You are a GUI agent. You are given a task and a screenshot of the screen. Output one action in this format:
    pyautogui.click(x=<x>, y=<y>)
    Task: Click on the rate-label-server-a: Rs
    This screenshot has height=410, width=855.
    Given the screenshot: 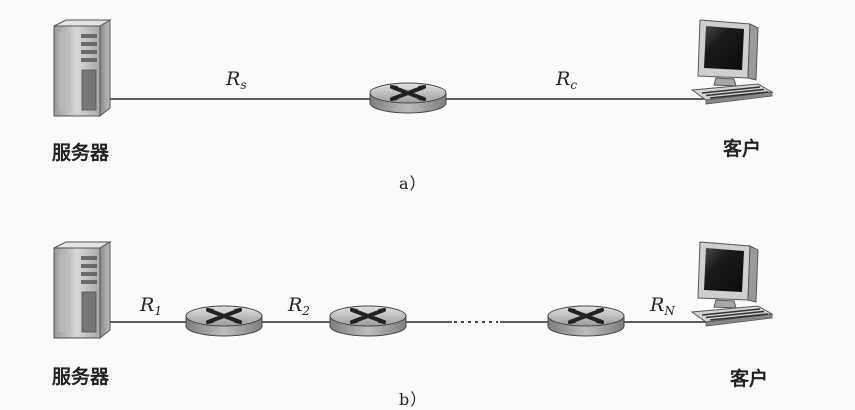 What is the action you would take?
    pyautogui.click(x=236, y=80)
    